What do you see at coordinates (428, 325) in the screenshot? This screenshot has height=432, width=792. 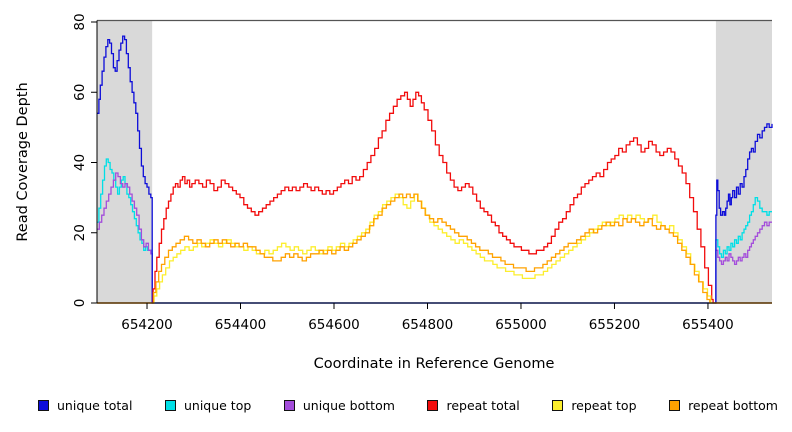 I see `x-tick-label: 654800` at bounding box center [428, 325].